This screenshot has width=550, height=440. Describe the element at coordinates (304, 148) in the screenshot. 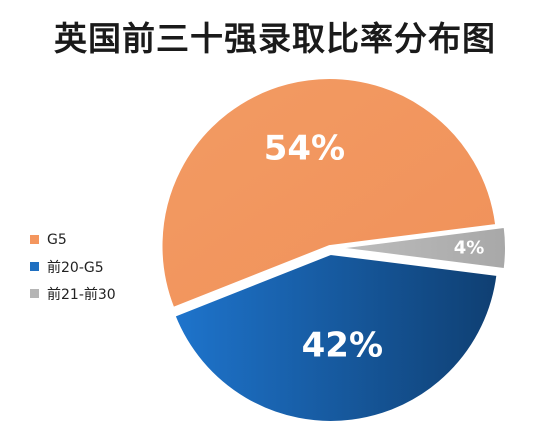

I see `data-label-g5: 54%` at that location.